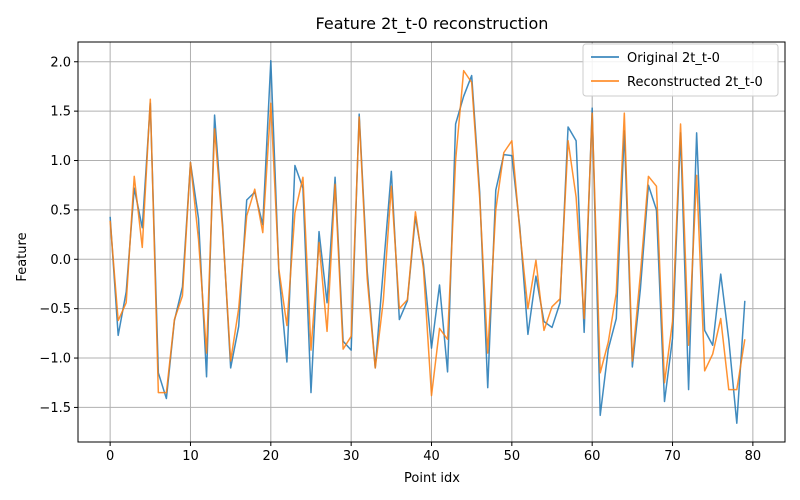  I want to click on legend-box, so click(680, 70).